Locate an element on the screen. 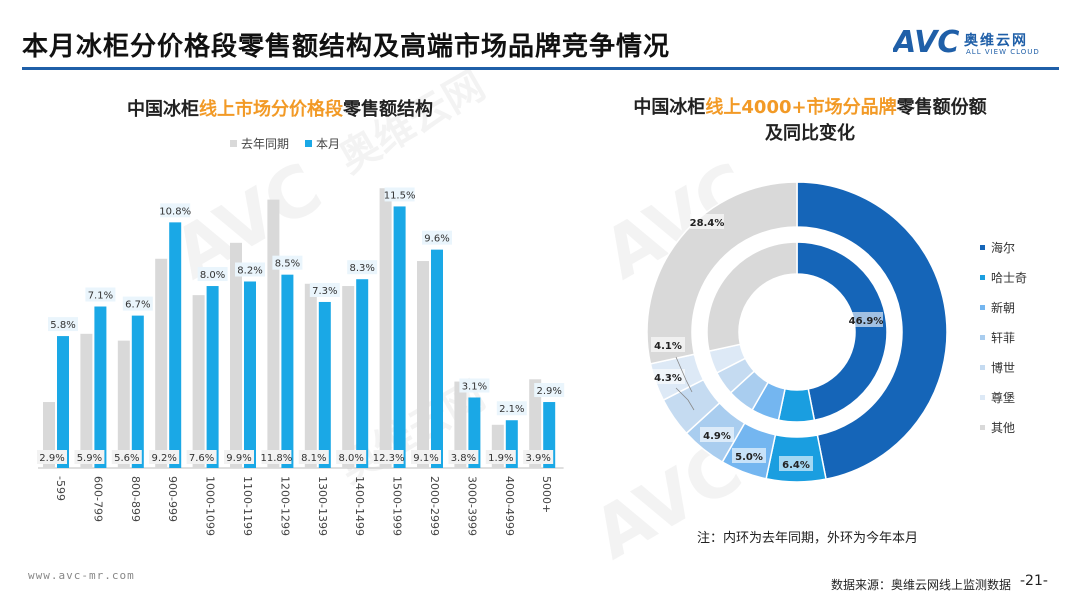 The height and width of the screenshot is (608, 1080). bar-current-label-group: 10.8% is located at coordinates (175, 210).